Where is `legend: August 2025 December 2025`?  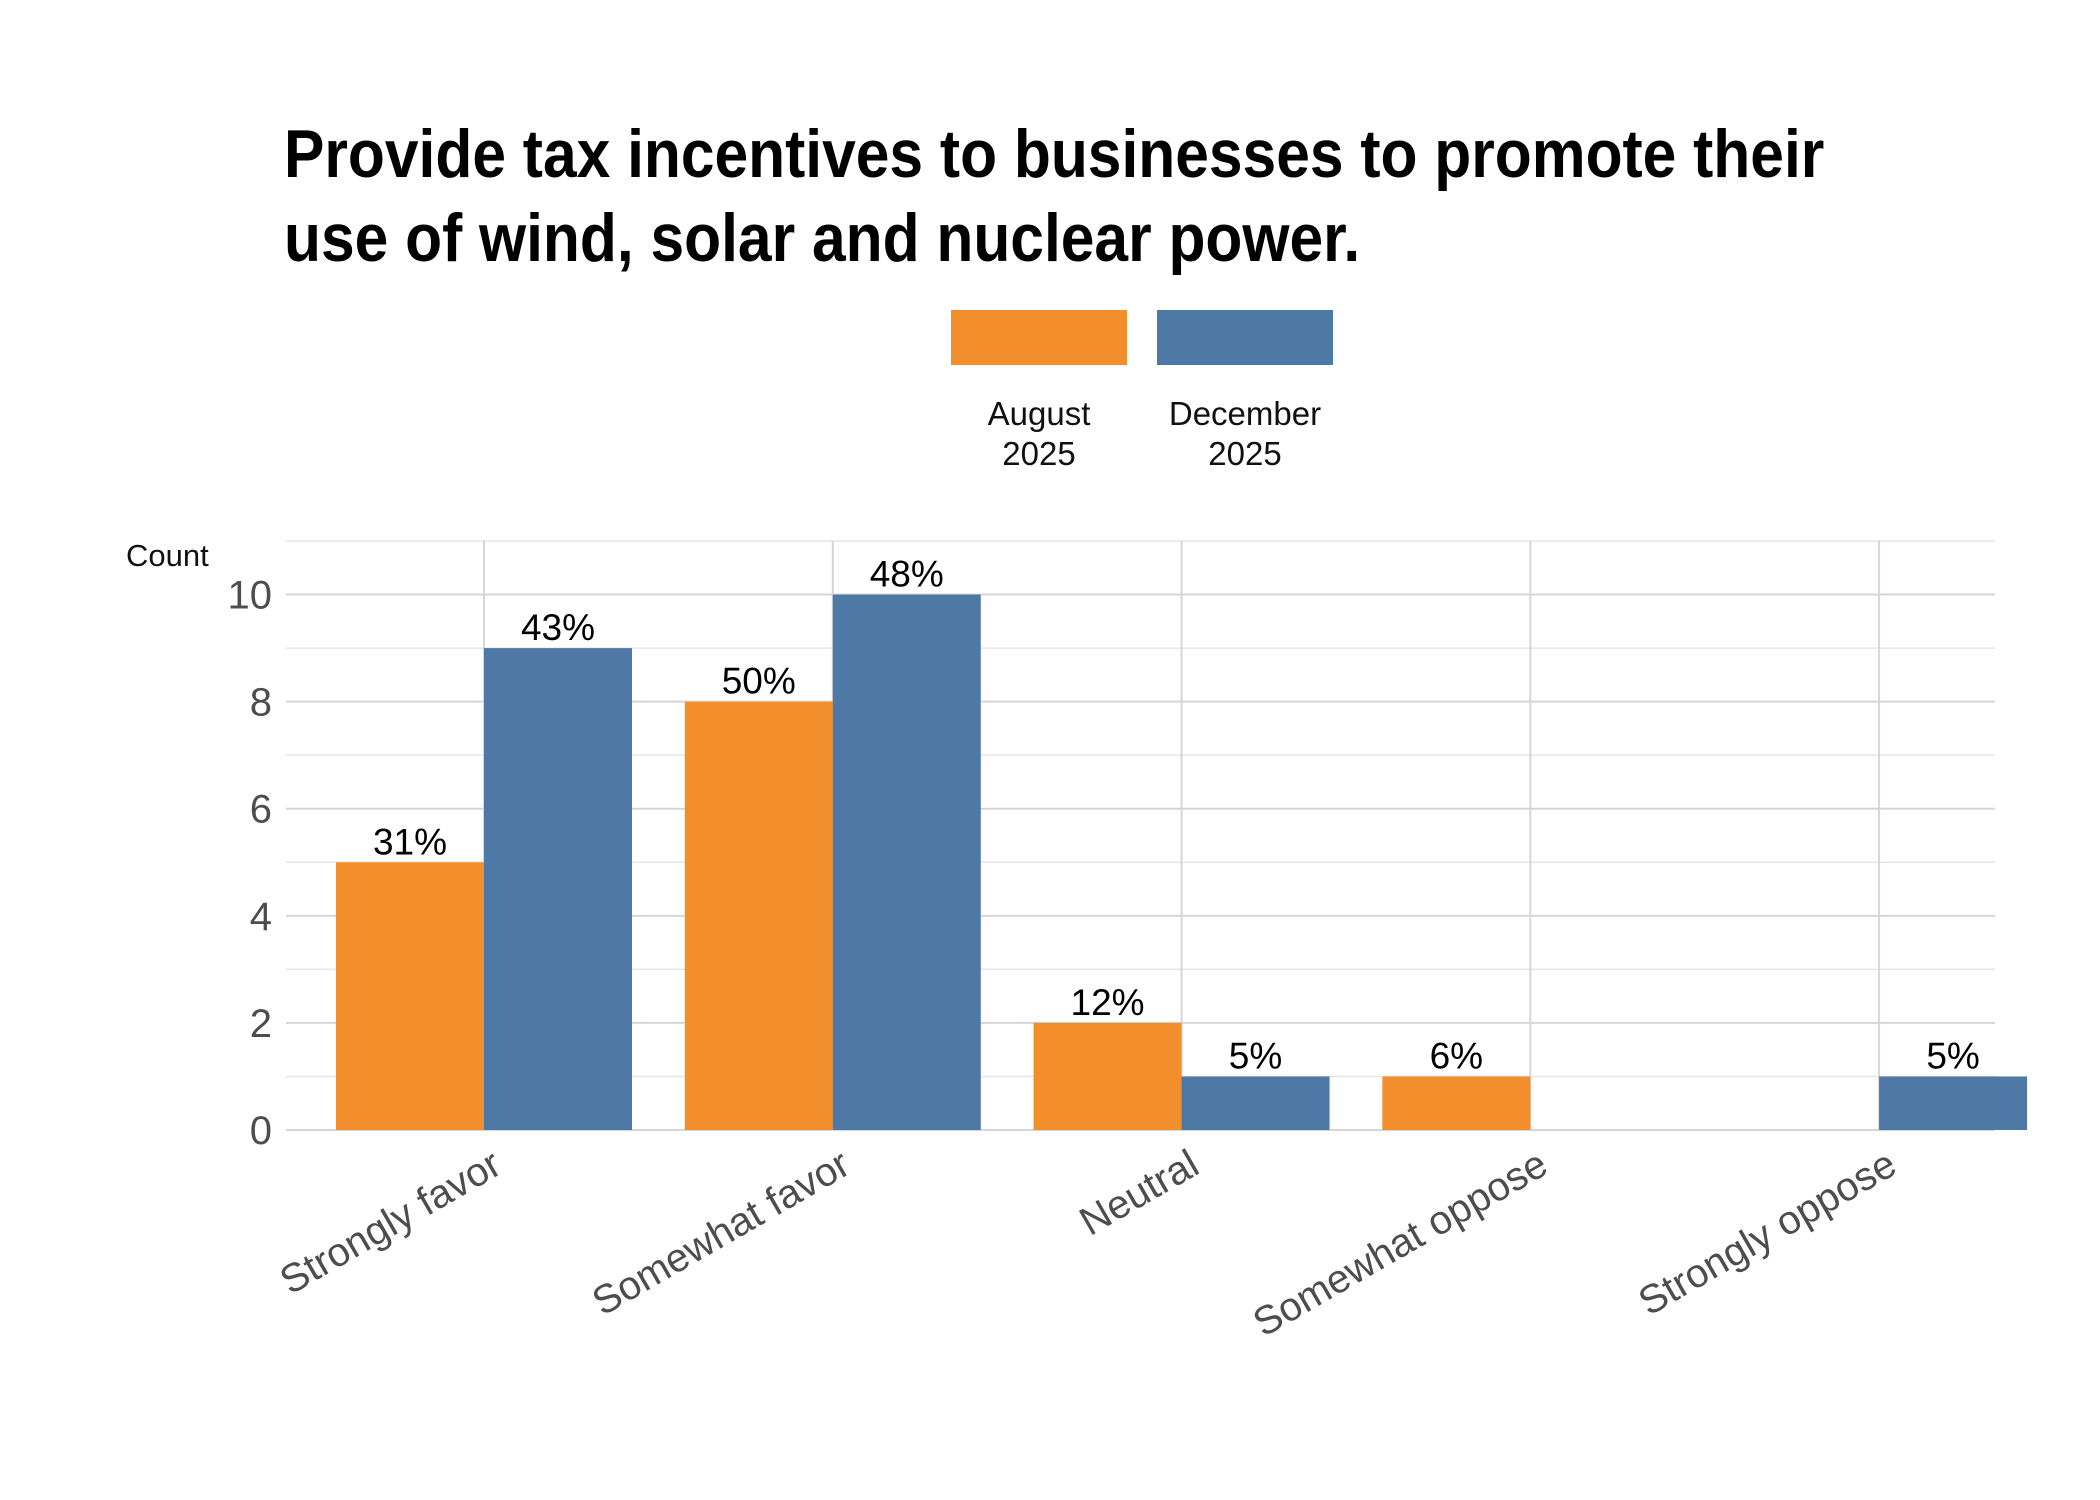
legend: August 2025 December 2025 is located at coordinates (1142, 391).